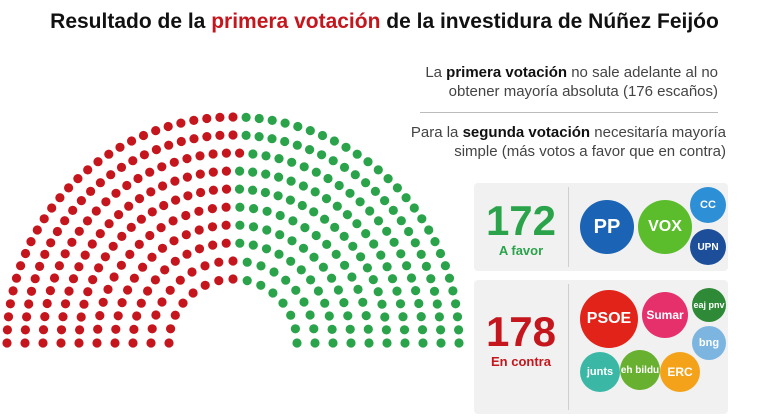 The width and height of the screenshot is (769, 420). Describe the element at coordinates (568, 227) in the screenshot. I see `favor-divider` at that location.